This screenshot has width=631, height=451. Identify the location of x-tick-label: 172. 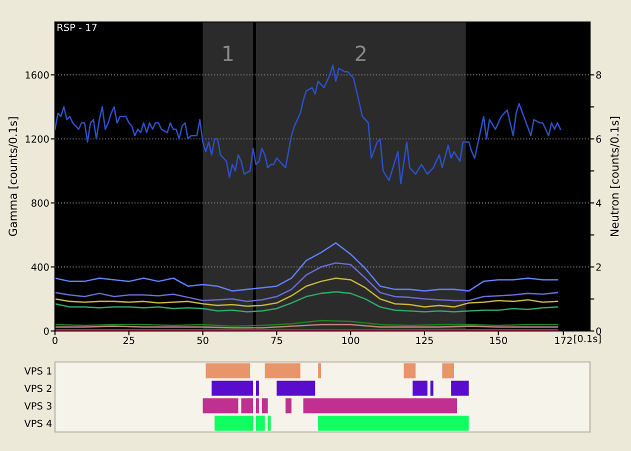
(563, 340).